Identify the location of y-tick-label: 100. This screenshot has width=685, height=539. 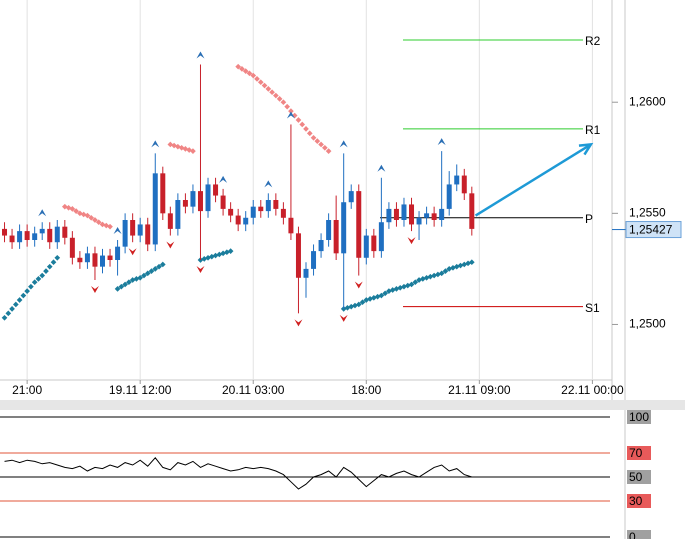
(639, 417).